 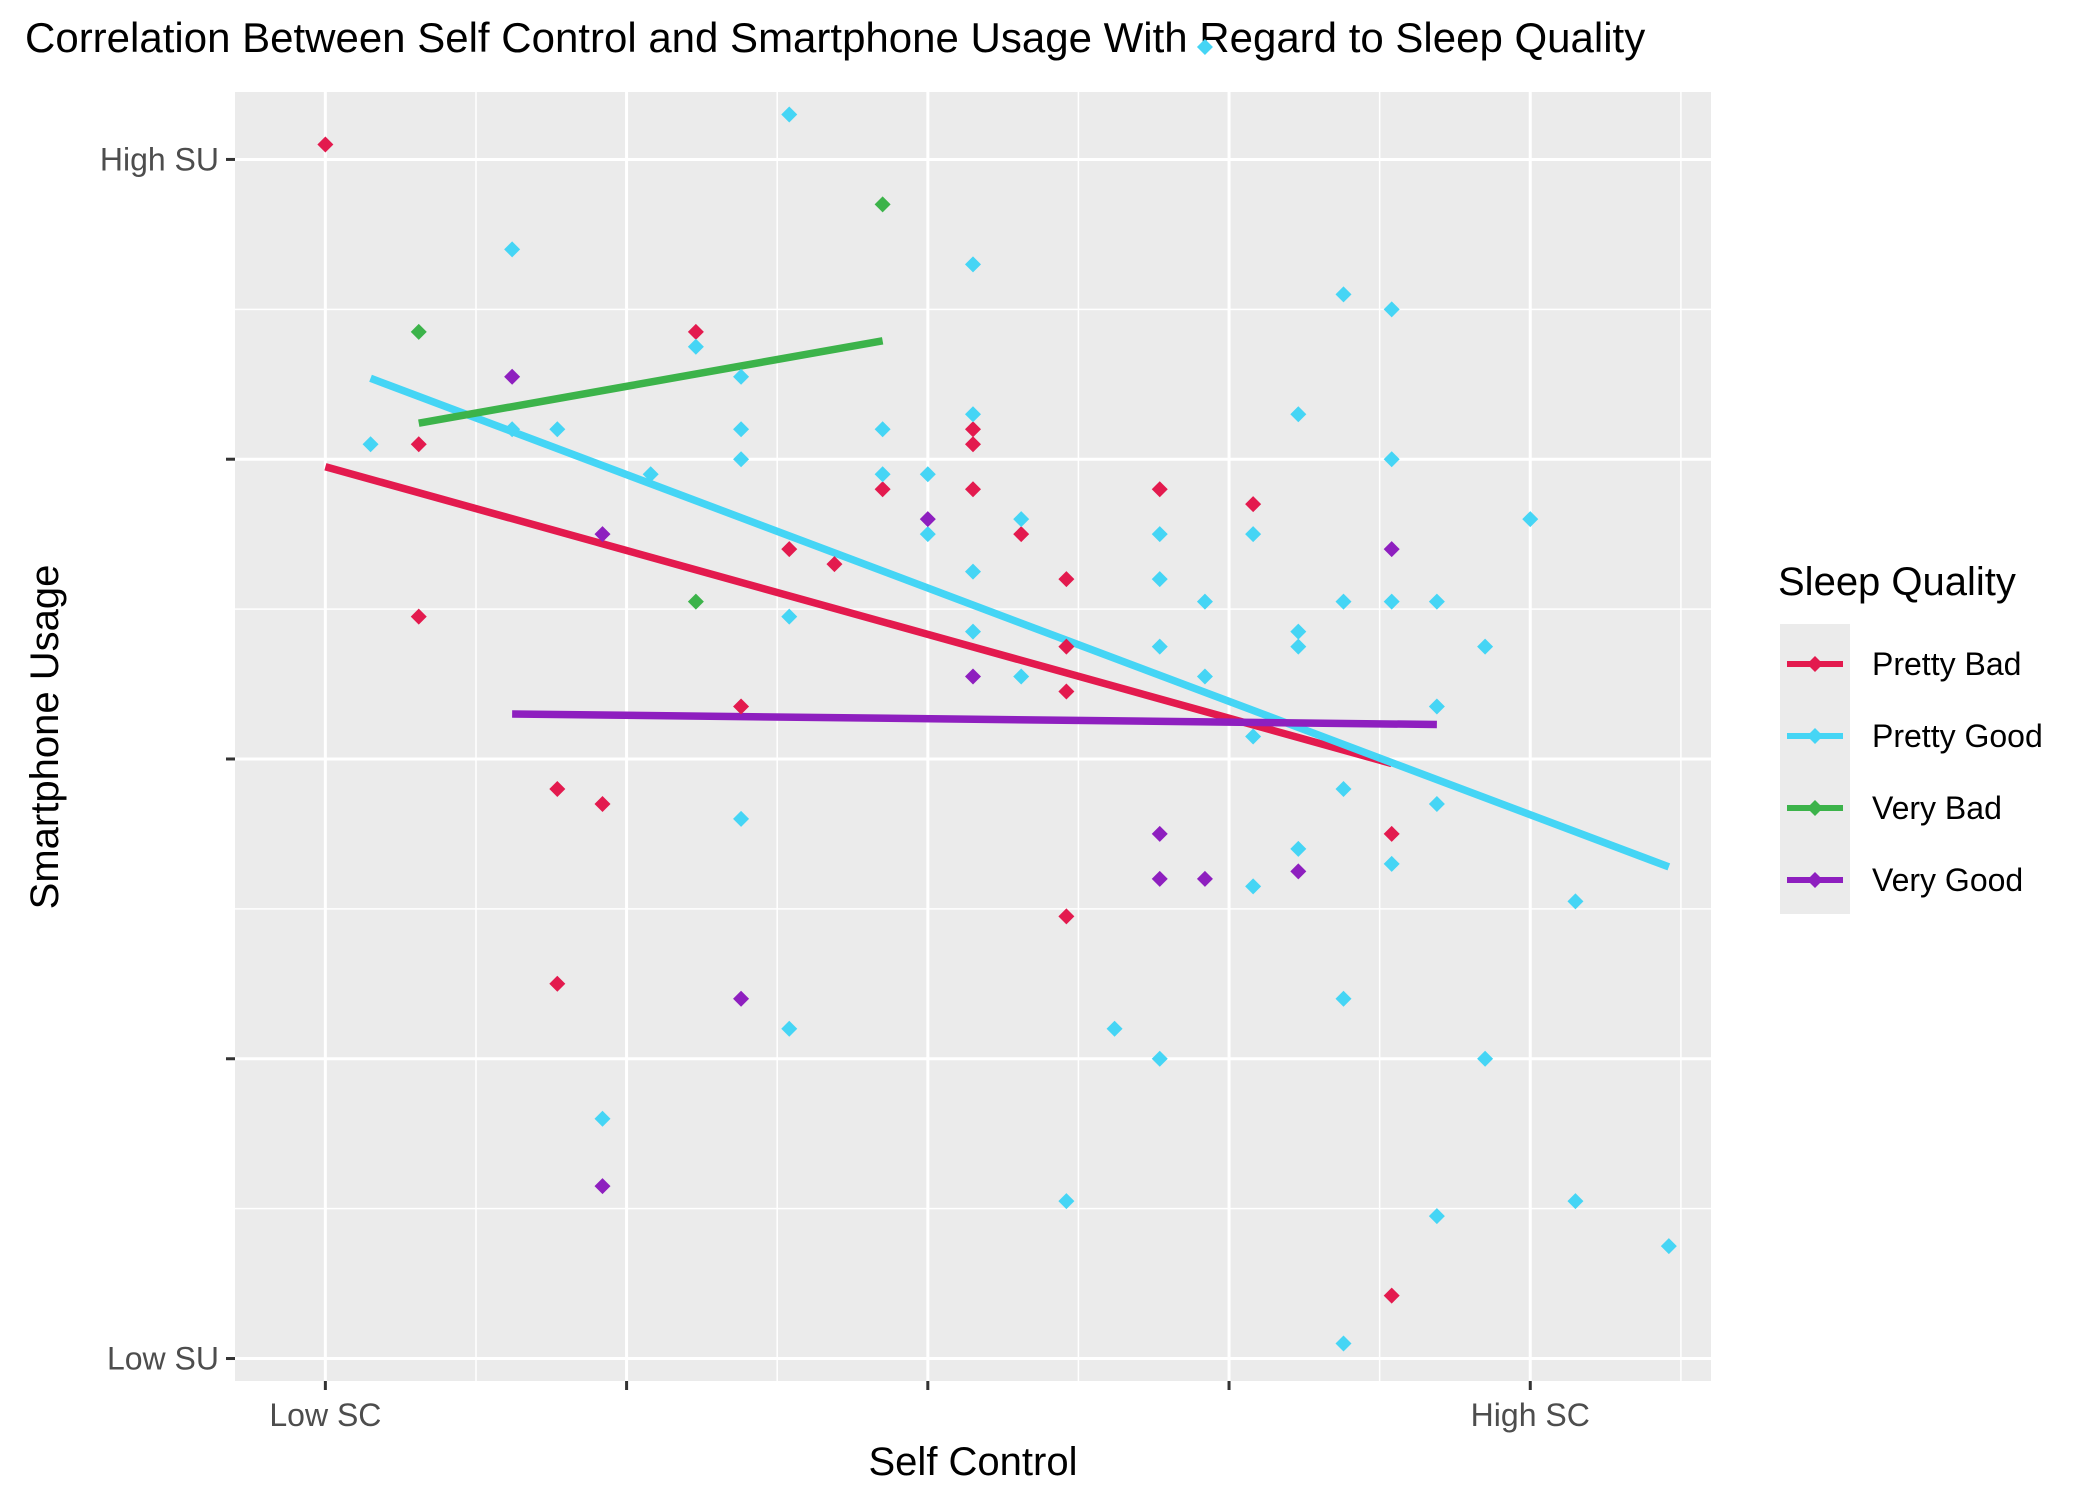 I want to click on x-tick-label: High SC, so click(x=1530, y=1415).